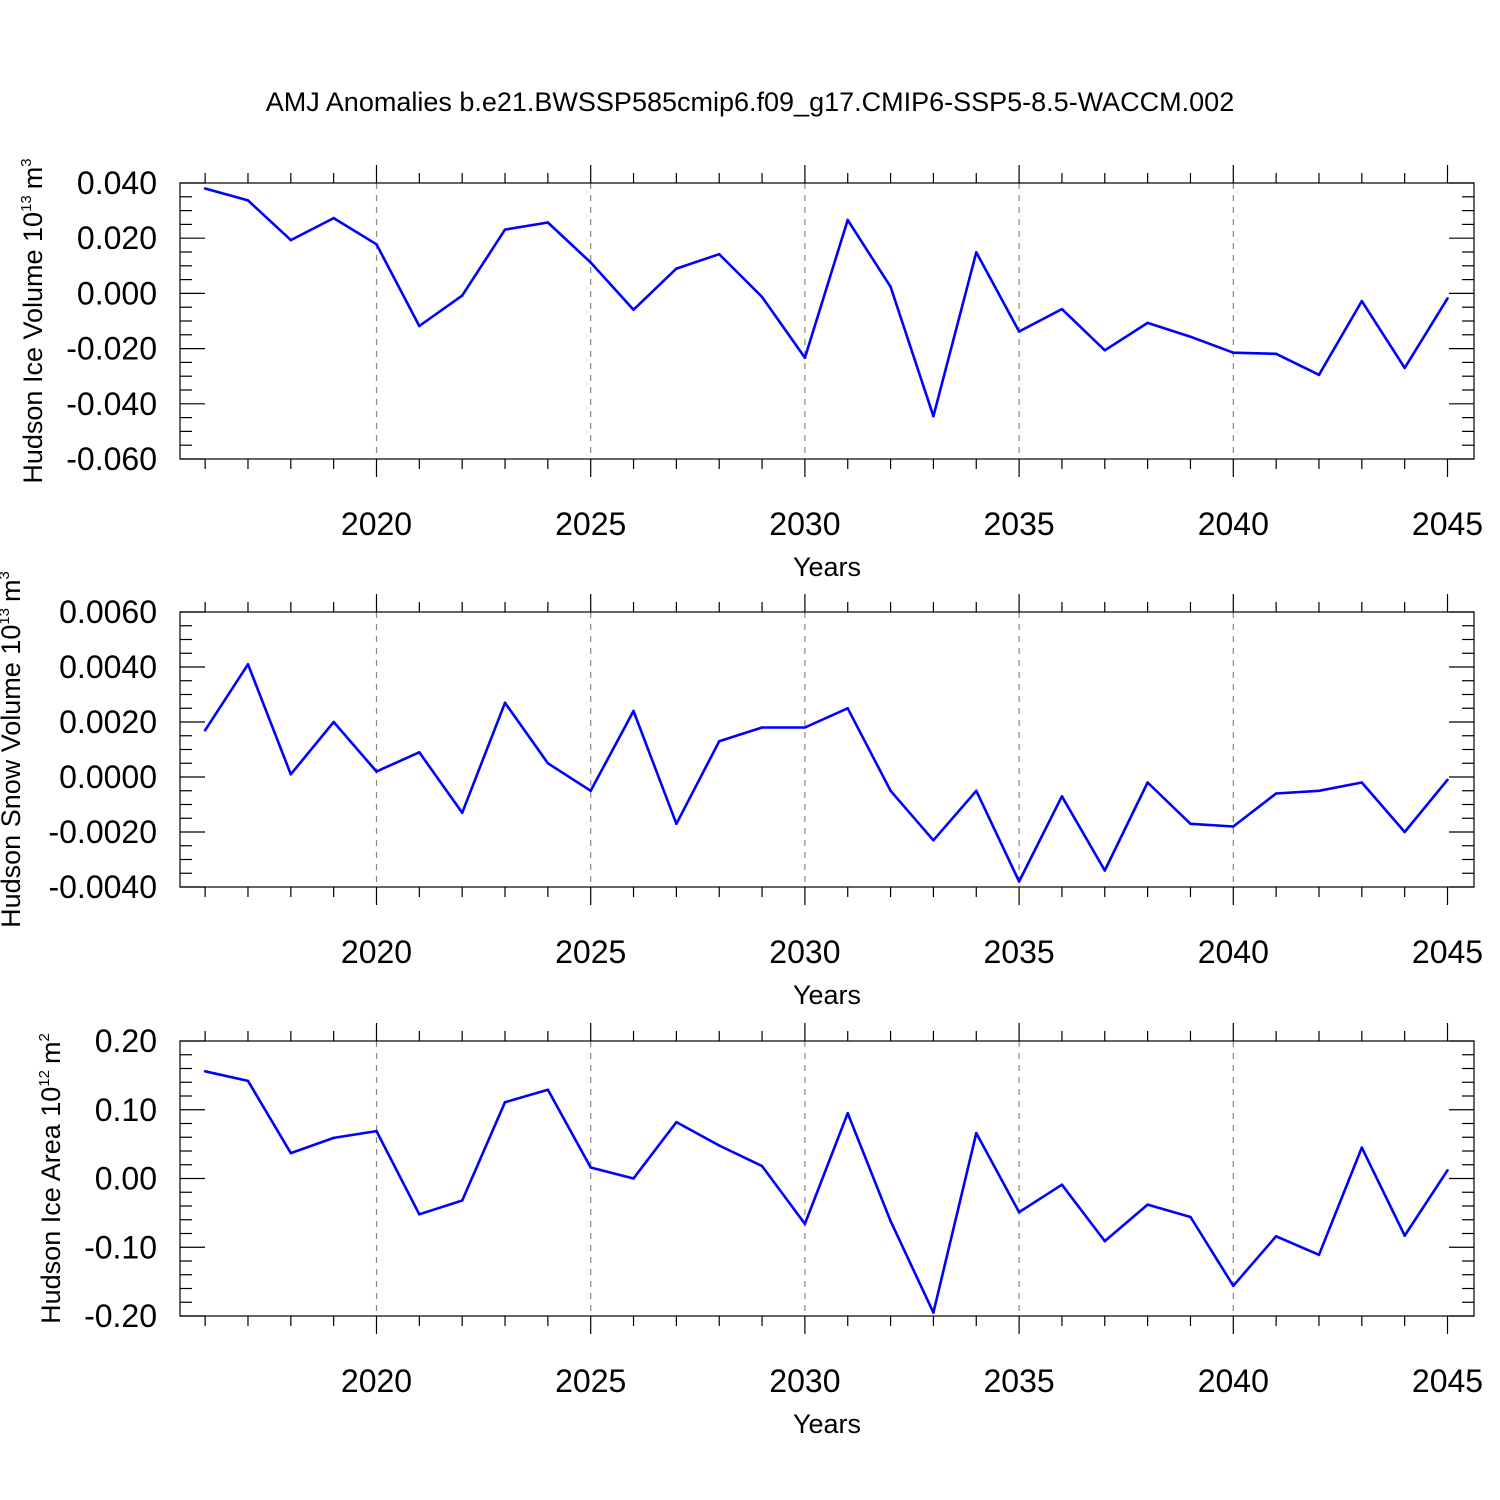  What do you see at coordinates (108, 667) in the screenshot?
I see `snow-volume-ytick-label: 0.0040` at bounding box center [108, 667].